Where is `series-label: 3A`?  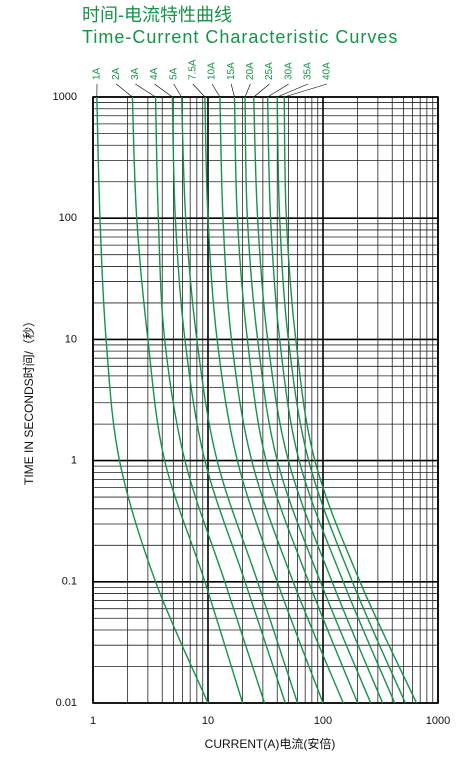 series-label: 3A is located at coordinates (135, 73).